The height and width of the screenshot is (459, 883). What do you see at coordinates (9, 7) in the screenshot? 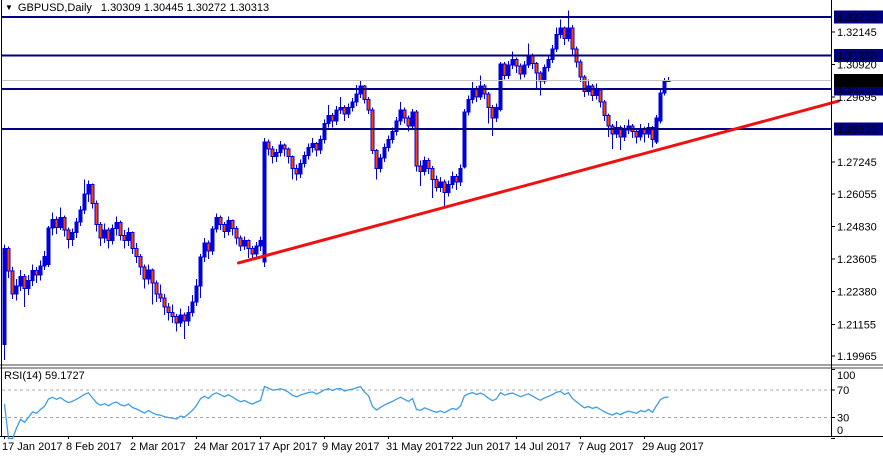
I see `collapse-triangle-icon: ▼` at bounding box center [9, 7].